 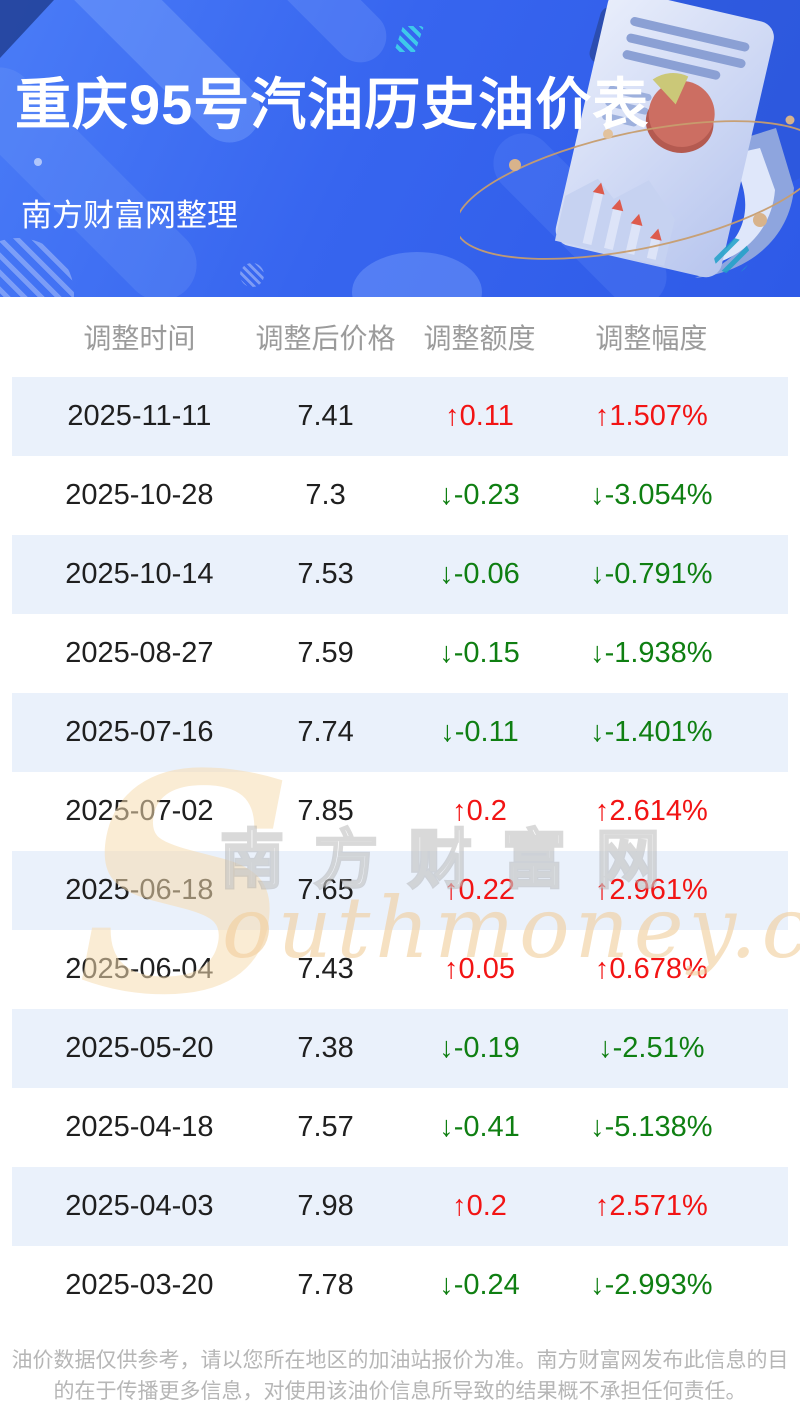 What do you see at coordinates (325, 338) in the screenshot?
I see `column-header-1: 调整后价格` at bounding box center [325, 338].